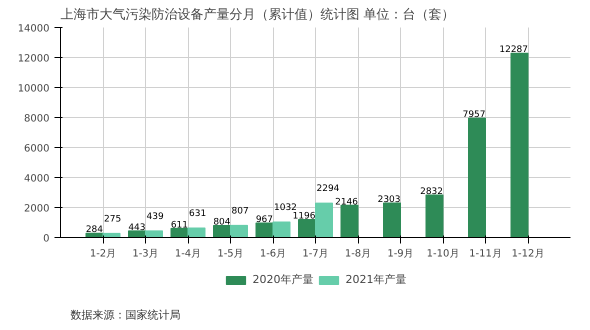  Describe the element at coordinates (34, 29) in the screenshot. I see `y-tick-label: 14000` at that location.